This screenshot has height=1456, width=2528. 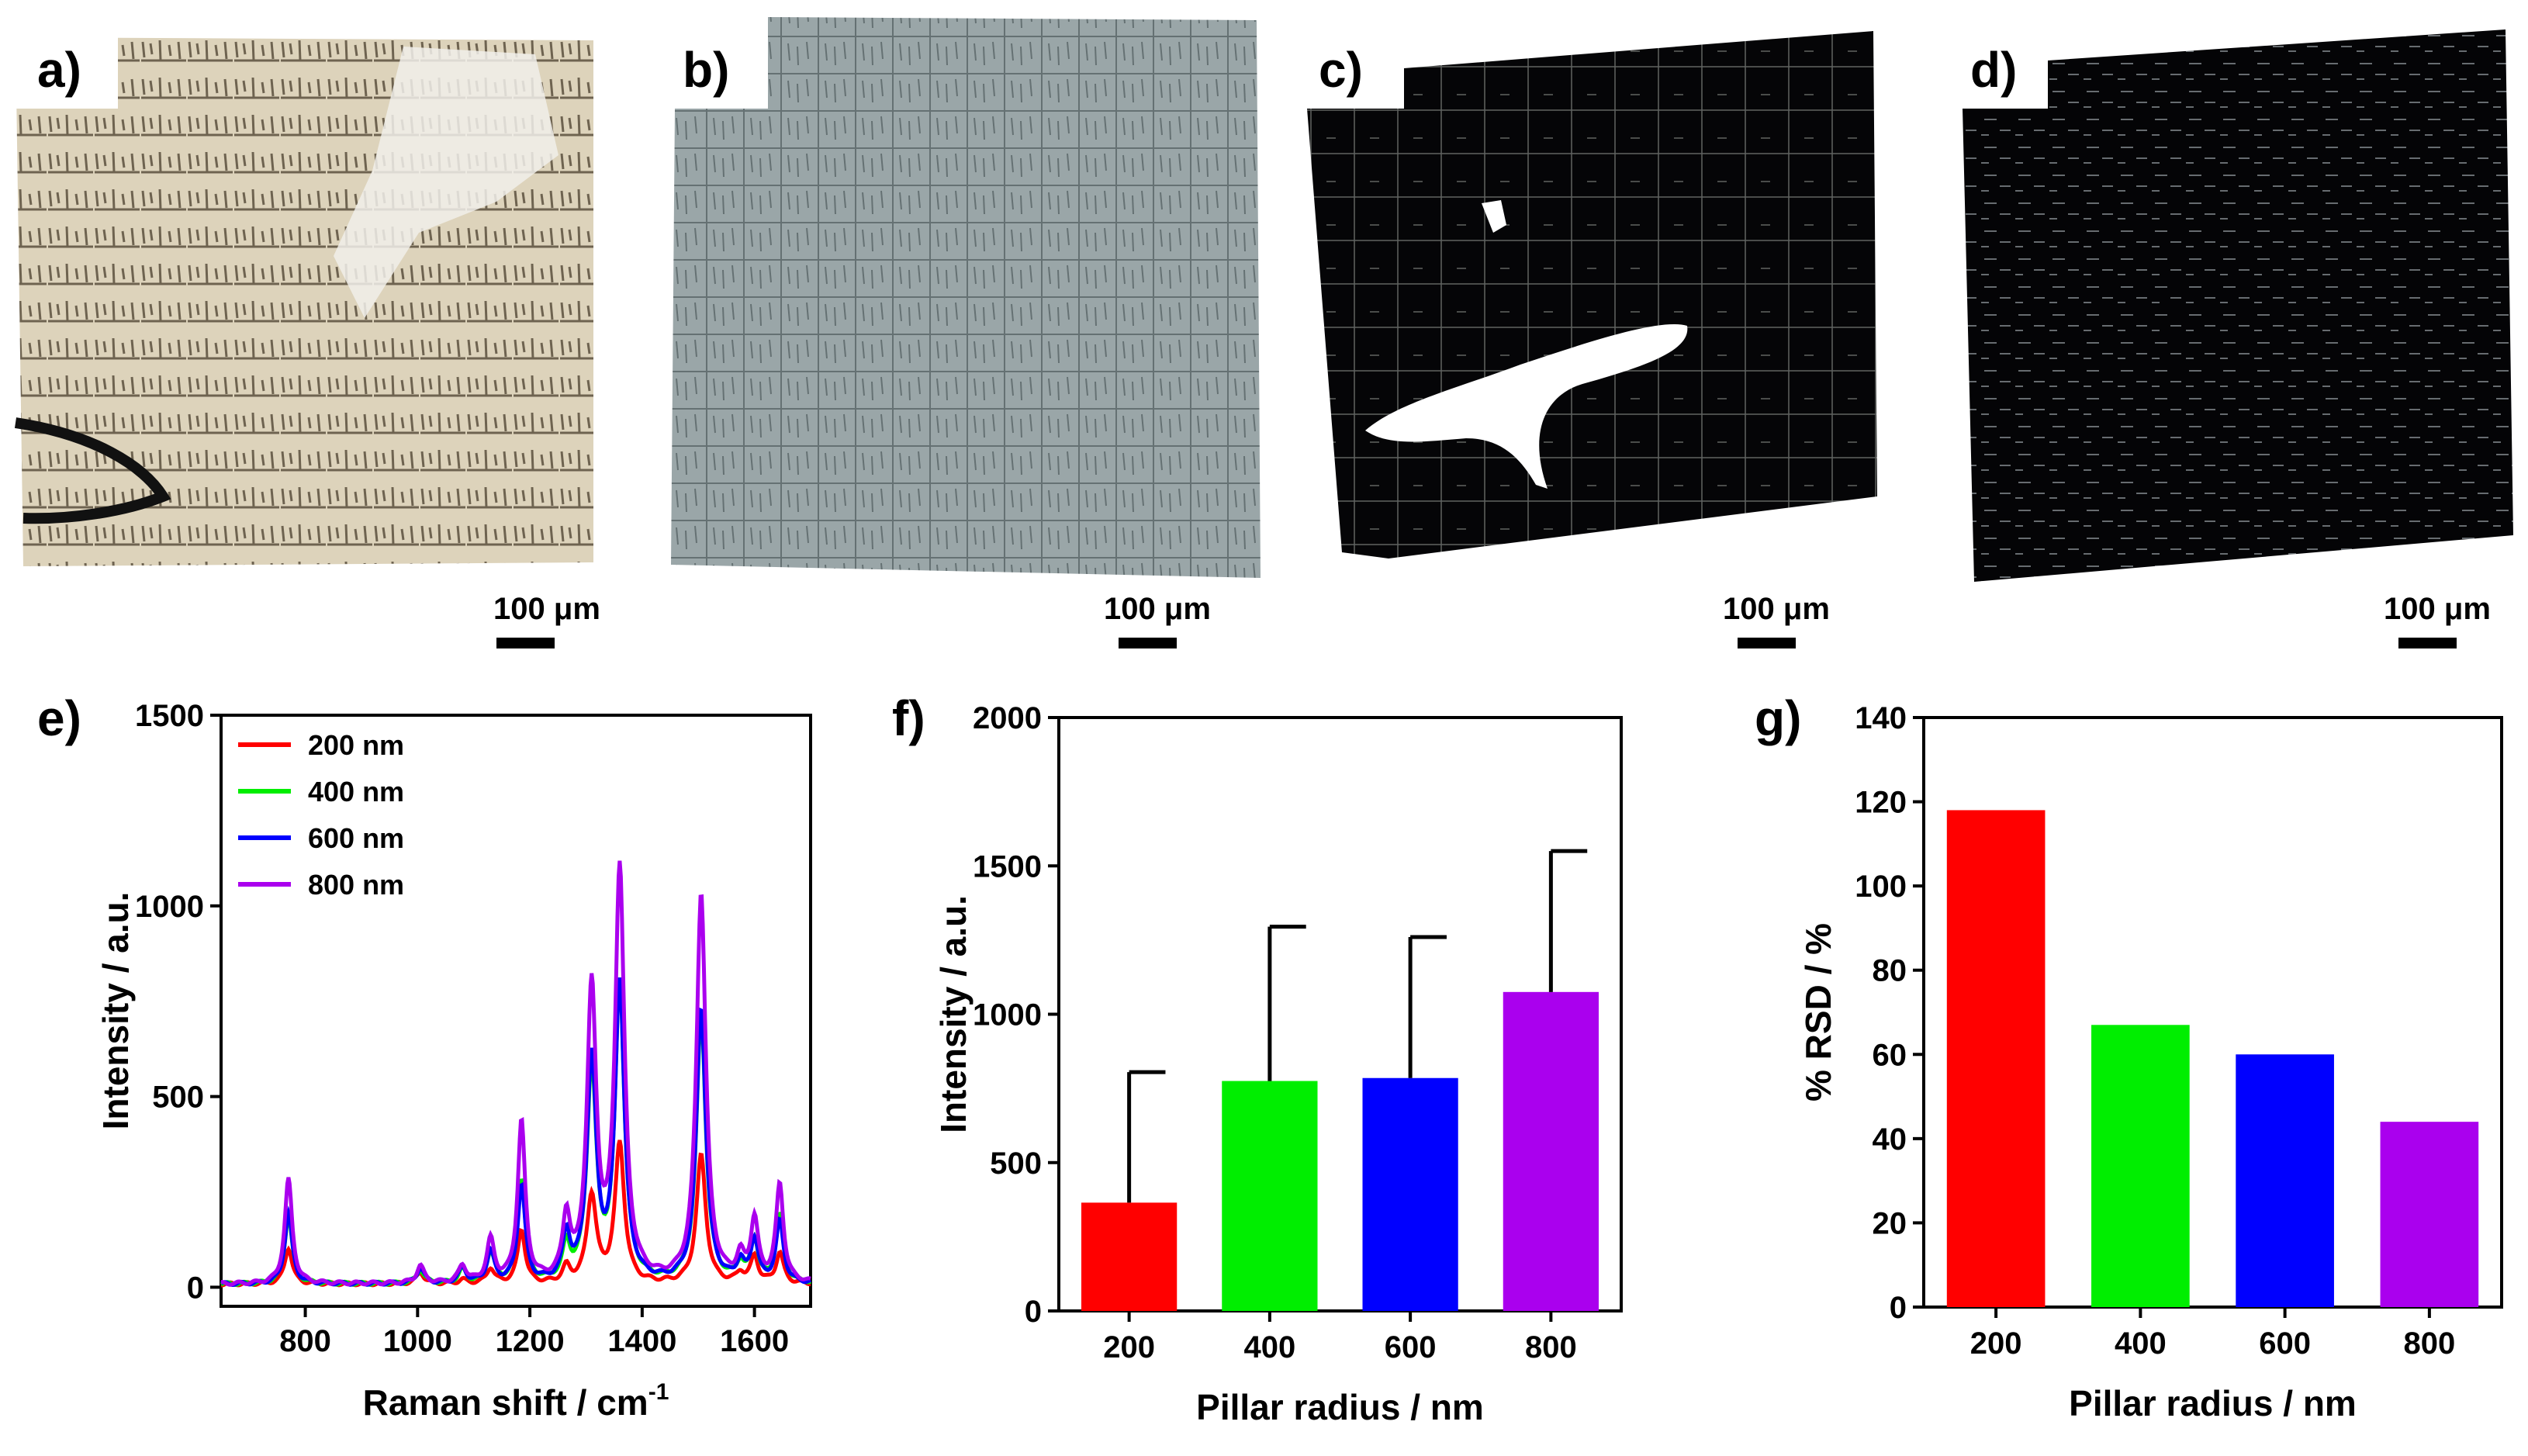 What do you see at coordinates (1007, 718) in the screenshot?
I see `y-tick-label: 2000` at bounding box center [1007, 718].